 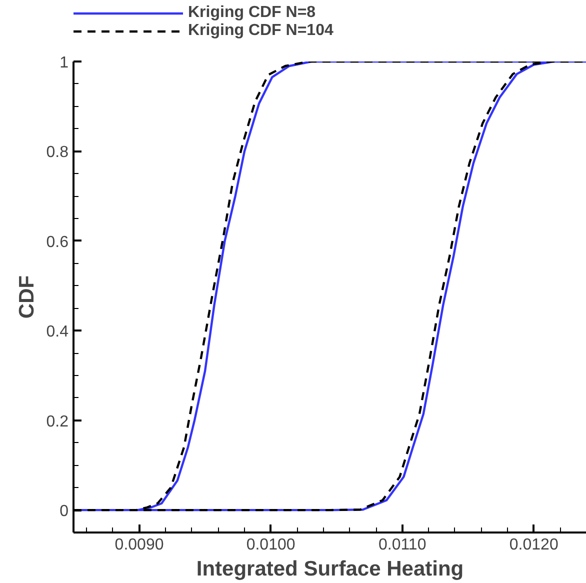 What do you see at coordinates (139, 545) in the screenshot?
I see `x-tick-label: 0.0090` at bounding box center [139, 545].